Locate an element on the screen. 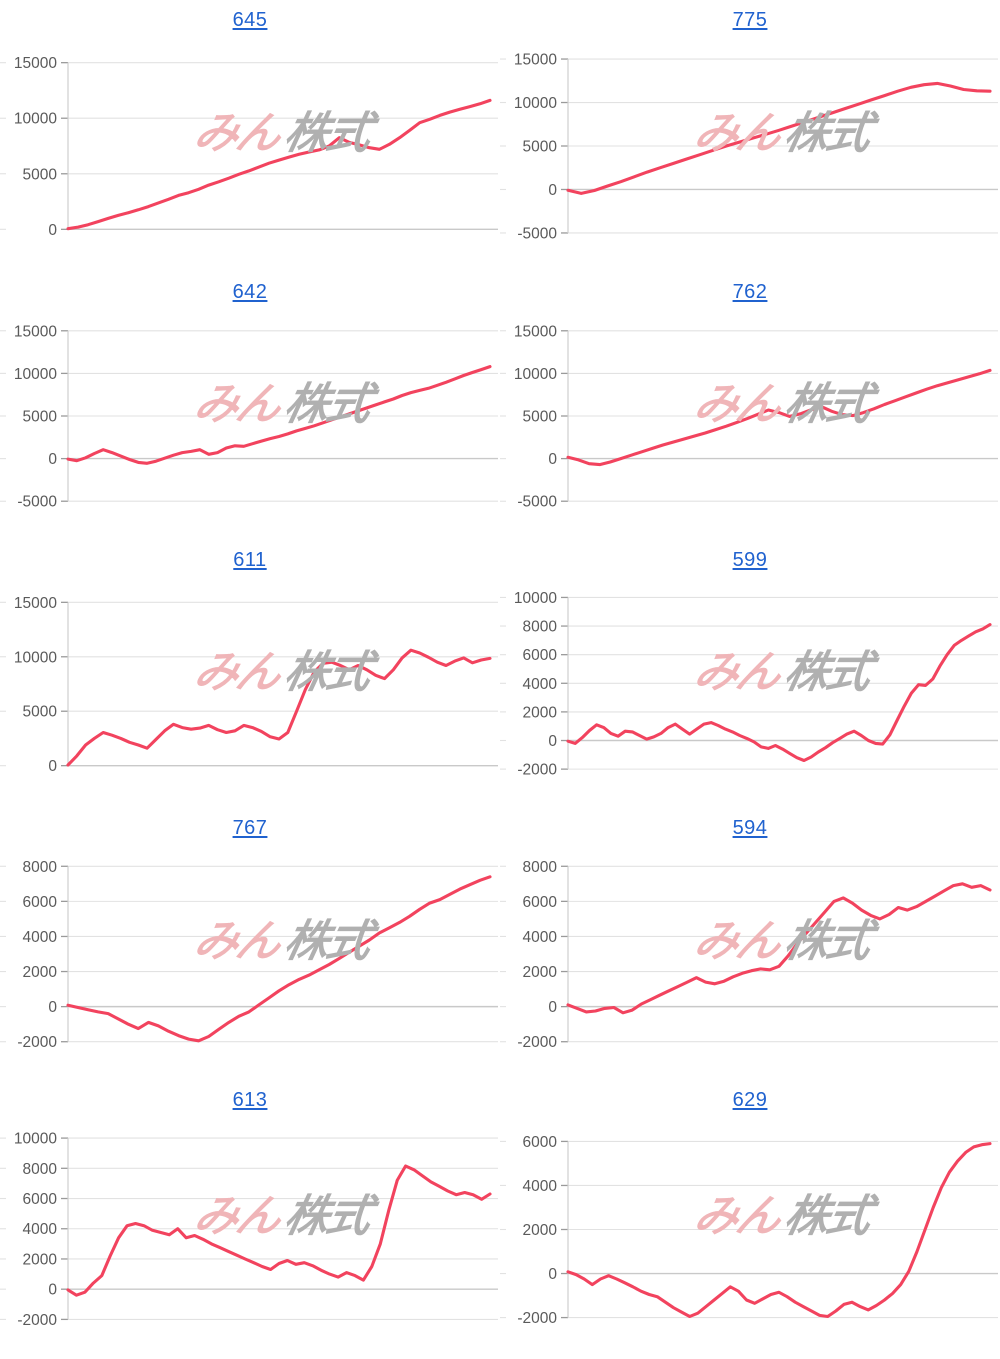  chart-title-link: 645 is located at coordinates (250, 20).